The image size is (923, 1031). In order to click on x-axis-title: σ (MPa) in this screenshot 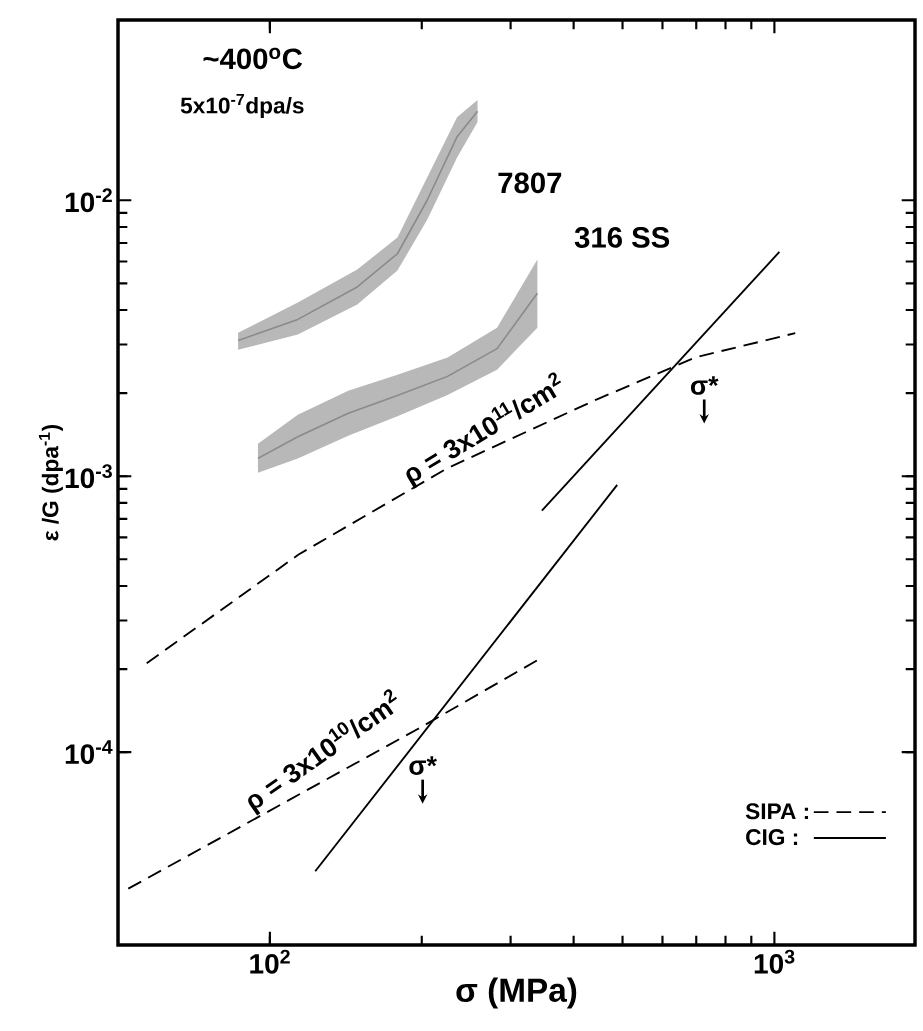, I will do `click(516, 993)`.